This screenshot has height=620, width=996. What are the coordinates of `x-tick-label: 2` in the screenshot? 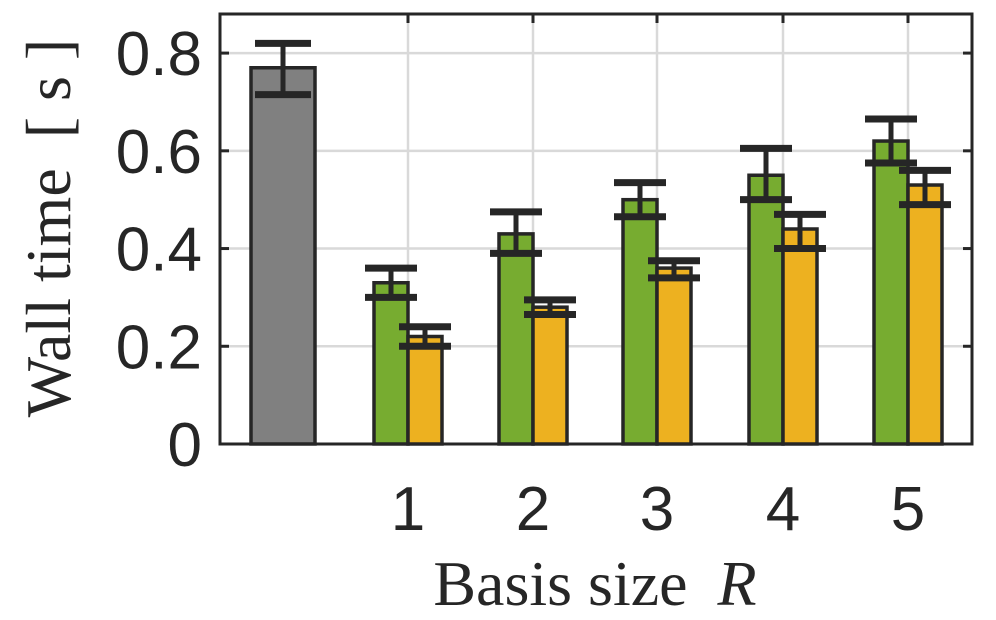 It's located at (533, 509).